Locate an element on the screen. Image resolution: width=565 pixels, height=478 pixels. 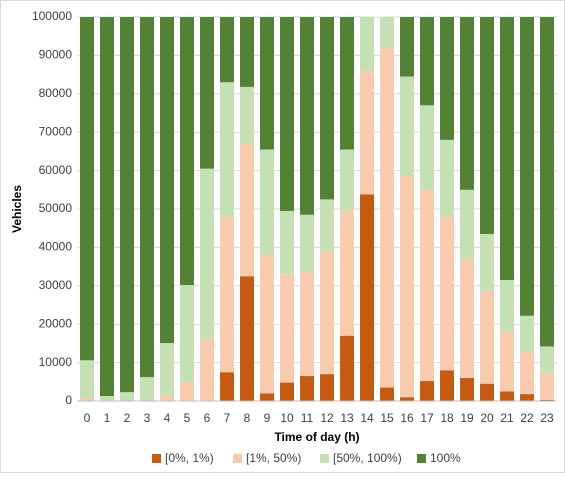
x-tick-label: 17 is located at coordinates (427, 418).